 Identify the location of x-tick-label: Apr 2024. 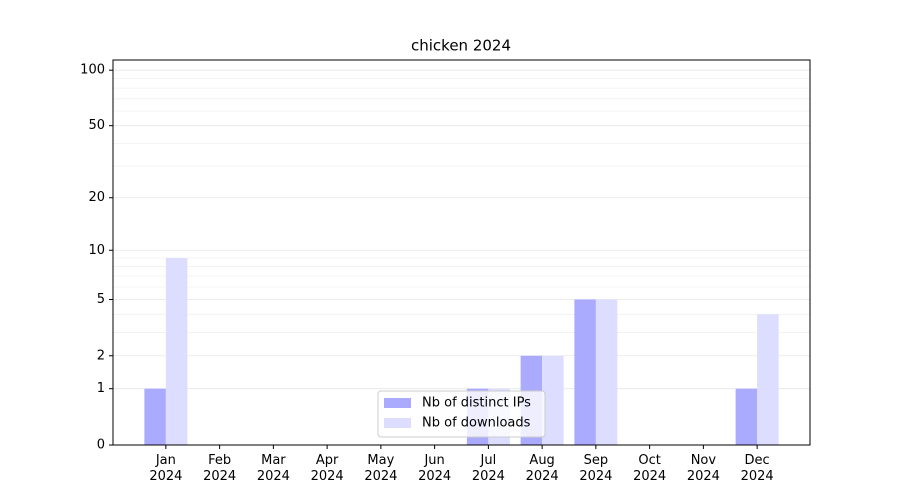
(327, 468).